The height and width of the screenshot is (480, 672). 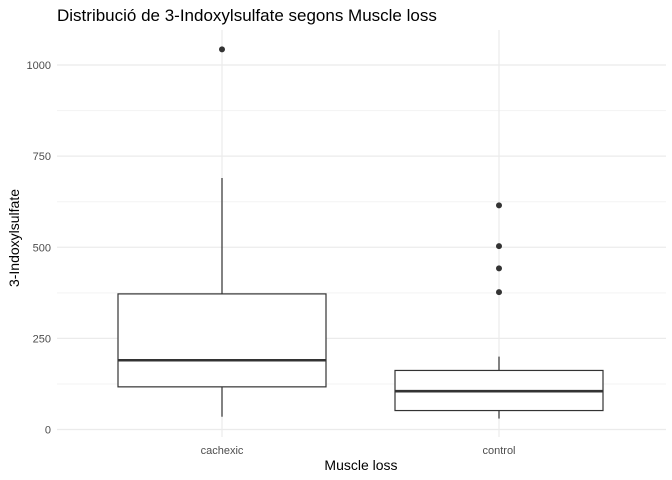 What do you see at coordinates (222, 340) in the screenshot?
I see `box-iqr` at bounding box center [222, 340].